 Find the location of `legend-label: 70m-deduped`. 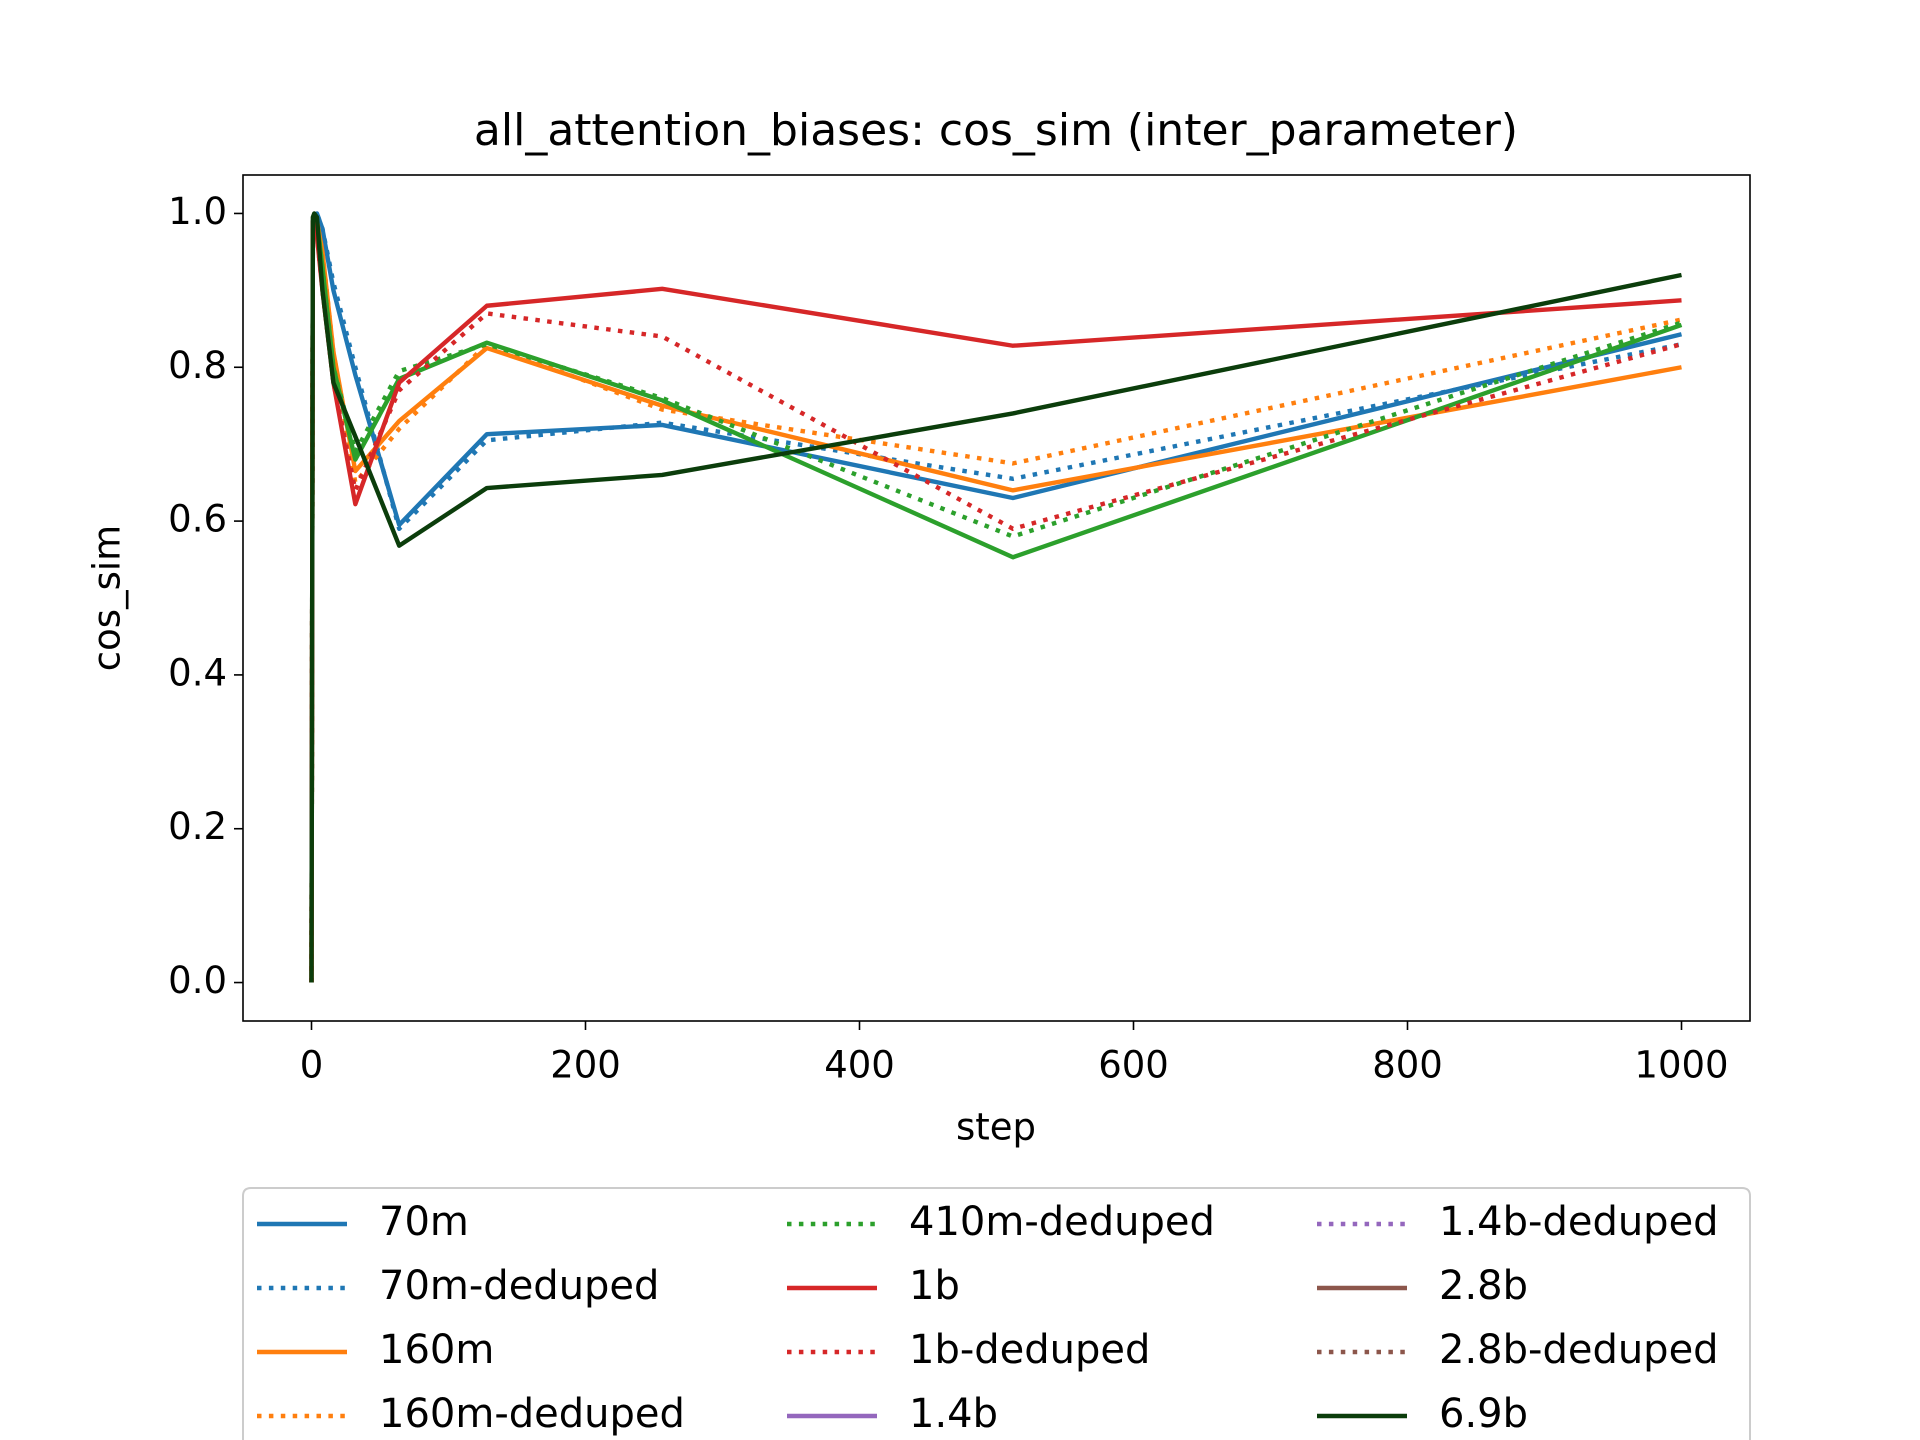

legend-label: 70m-deduped is located at coordinates (519, 1286).